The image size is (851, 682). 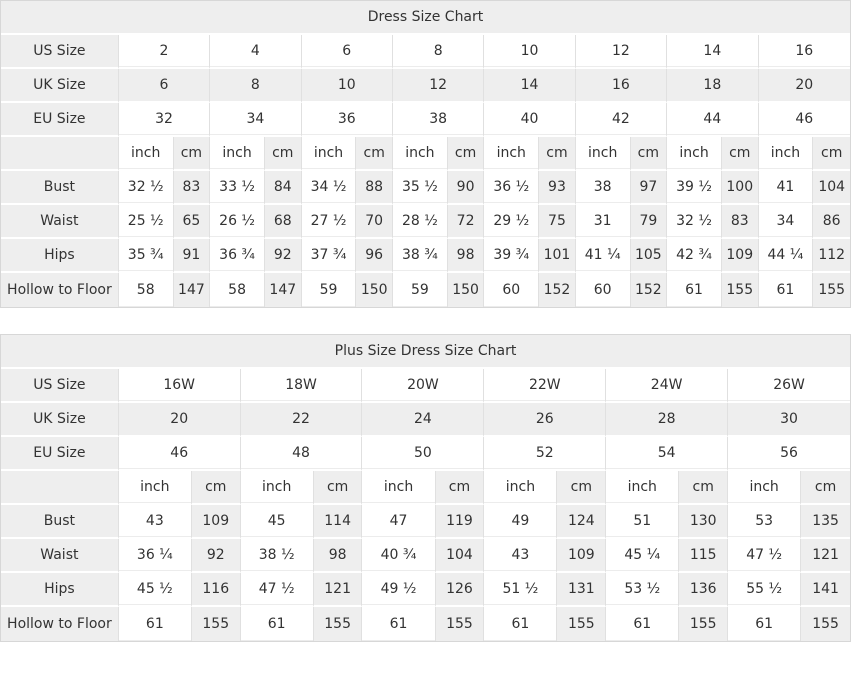 I want to click on unit-header-row: inch cm inch cm inch cm inch cm inch cm inch cm, so click(x=425, y=488).